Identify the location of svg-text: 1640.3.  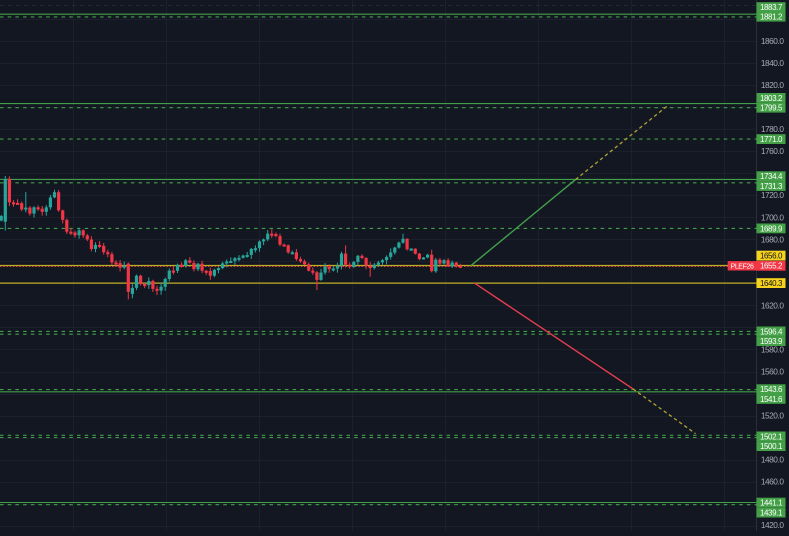
(771, 283).